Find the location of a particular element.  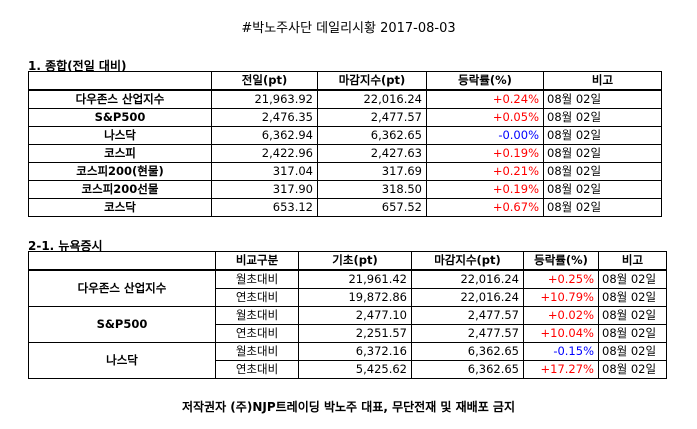

prev-value: 6,362.94 is located at coordinates (264, 135).